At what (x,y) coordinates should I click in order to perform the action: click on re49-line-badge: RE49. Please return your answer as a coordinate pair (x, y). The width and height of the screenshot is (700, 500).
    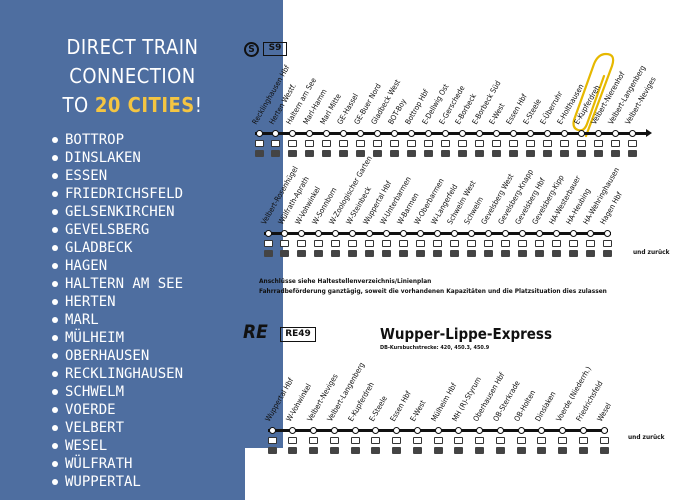
    Looking at the image, I should click on (298, 334).